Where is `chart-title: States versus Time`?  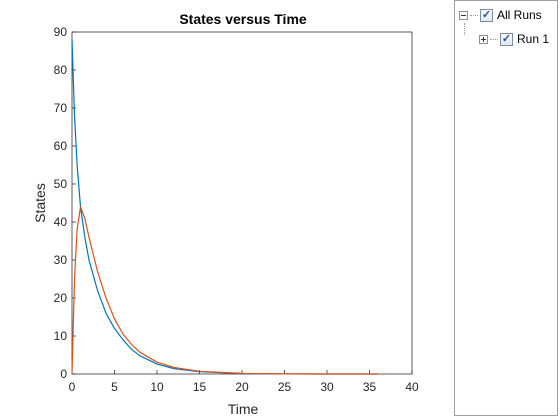 chart-title: States versus Time is located at coordinates (243, 19).